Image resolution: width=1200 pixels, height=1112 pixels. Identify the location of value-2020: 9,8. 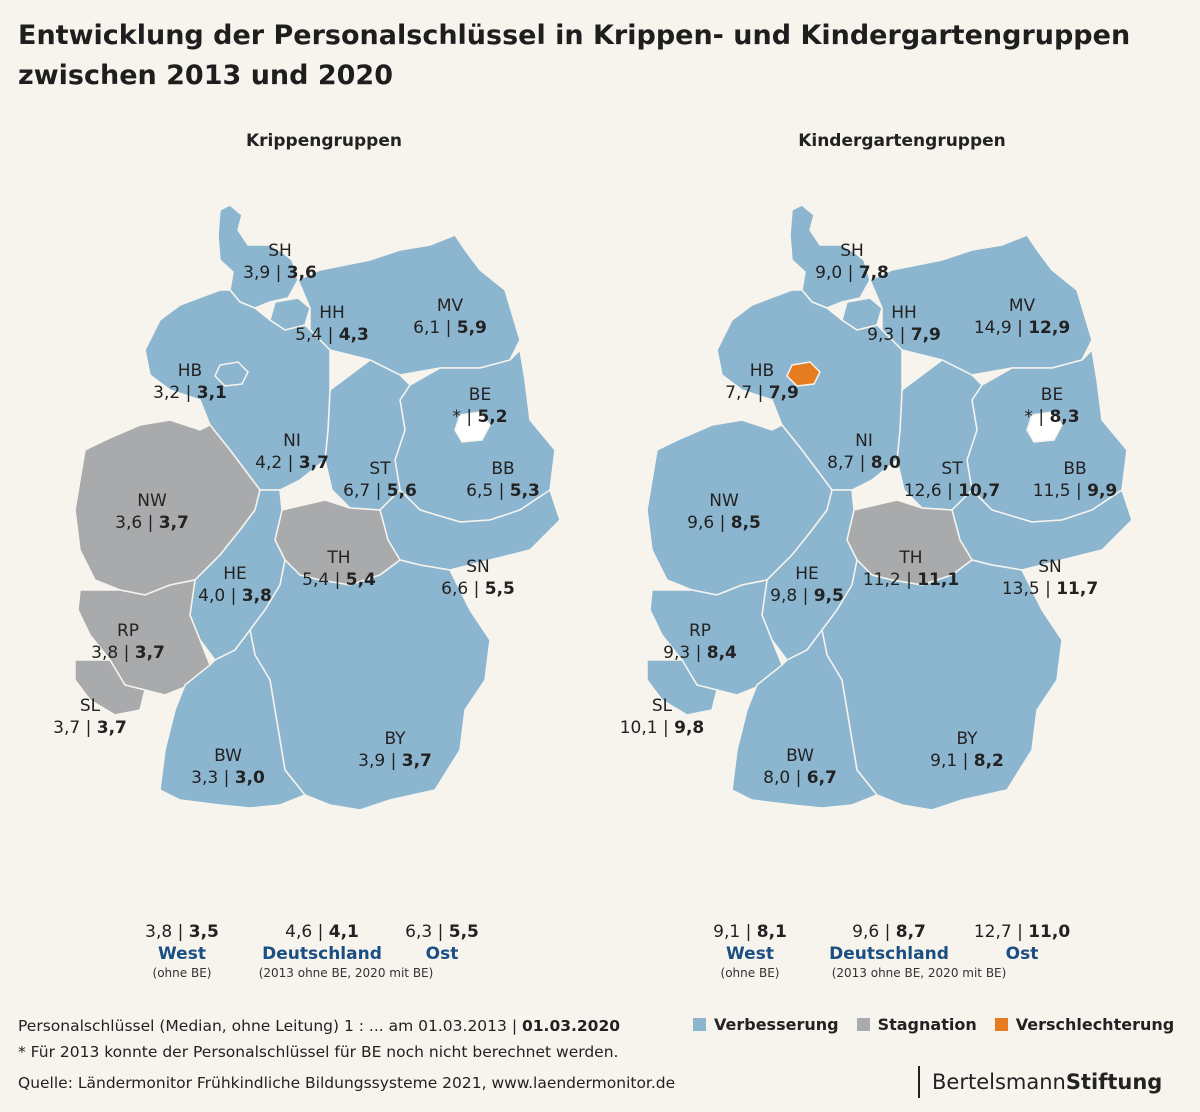
(689, 728).